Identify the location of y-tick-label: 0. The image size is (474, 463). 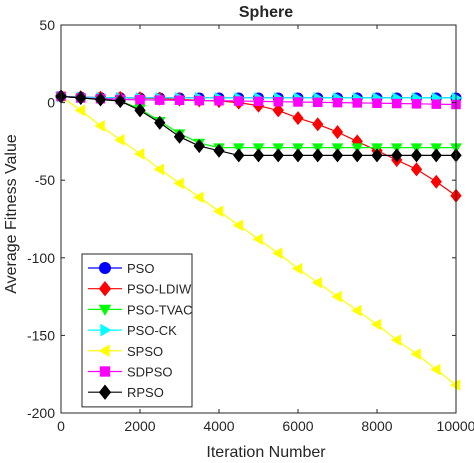
(51, 103).